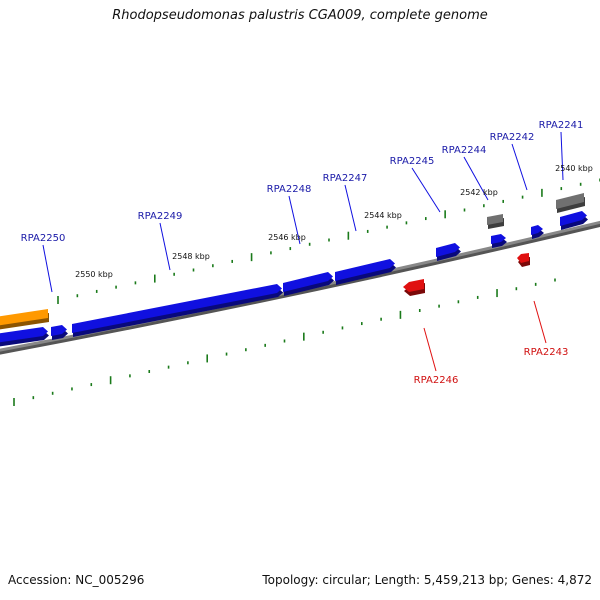  I want to click on gene-label-rpa2247: RPA2247, so click(345, 202).